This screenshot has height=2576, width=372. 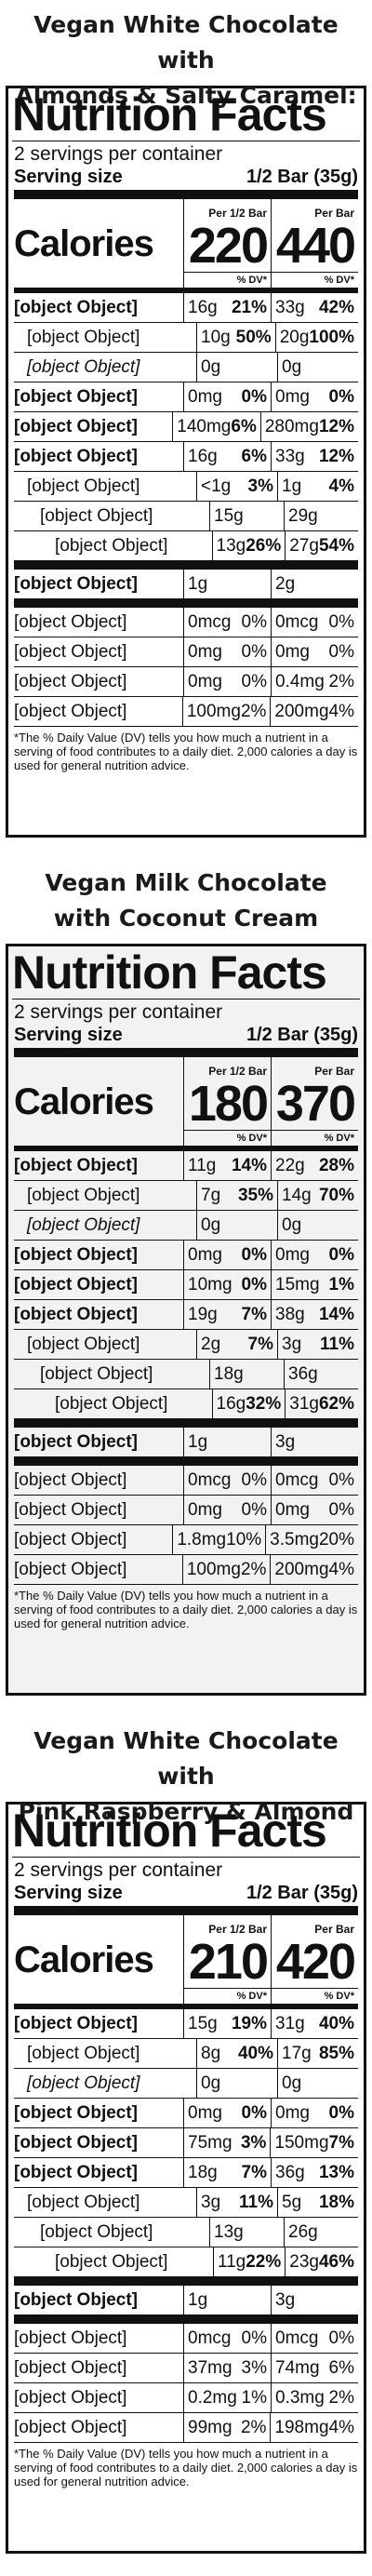 I want to click on per-half-bar-cell: 13g 26%, so click(x=248, y=545).